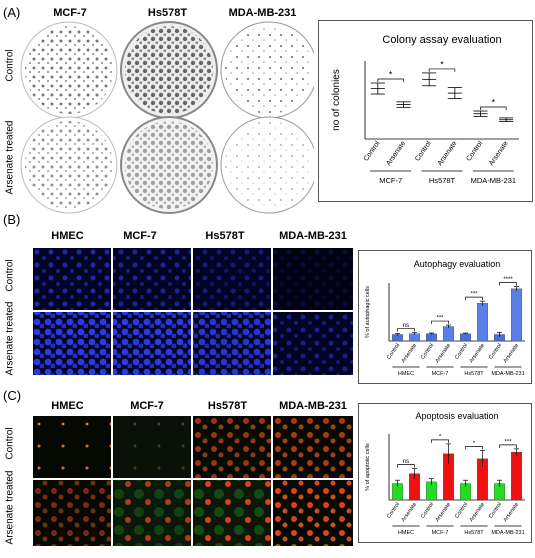 This screenshot has height=558, width=535. I want to click on panel-c-label: (C), so click(12, 395).